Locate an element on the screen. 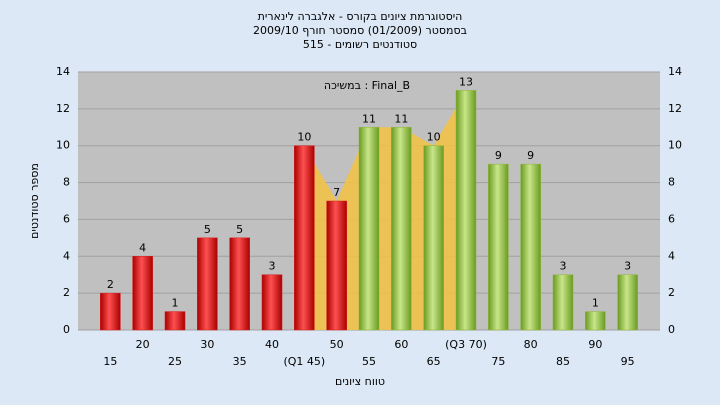  y-tick-label: 4 is located at coordinates (66, 255).